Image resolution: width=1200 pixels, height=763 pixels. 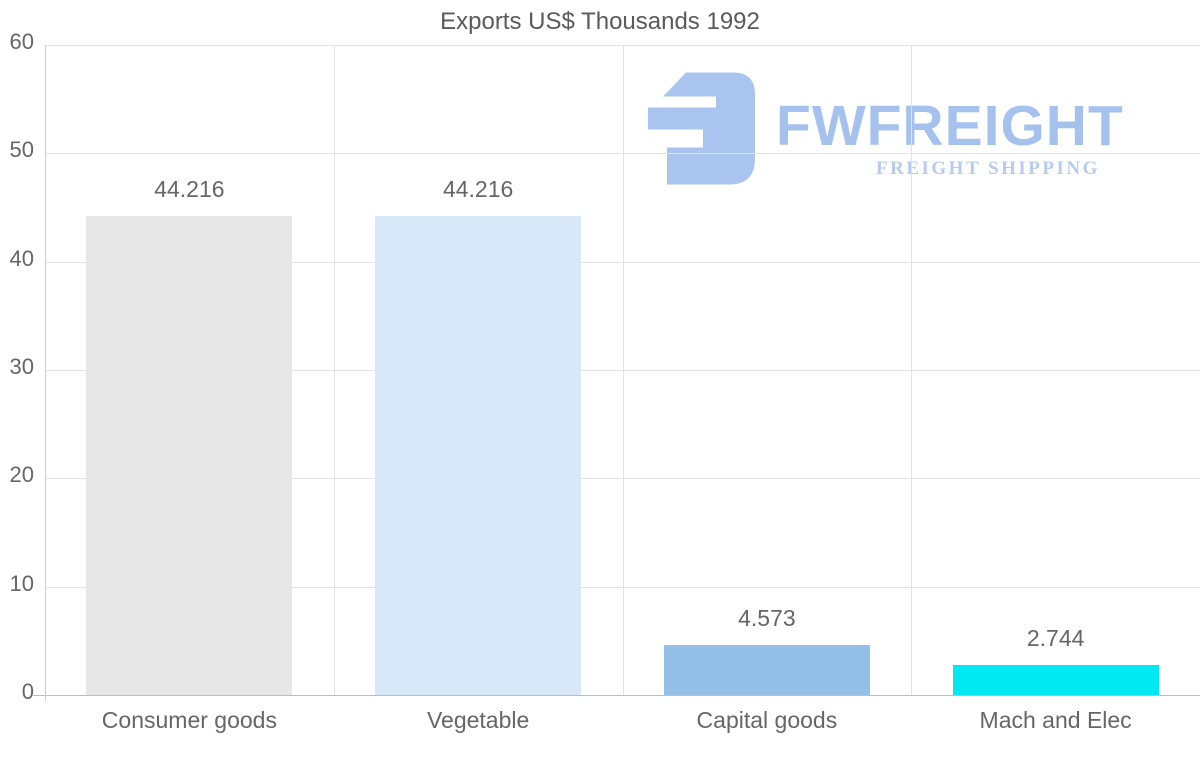 I want to click on brand-wordmark: FWFREIGHT, so click(x=950, y=126).